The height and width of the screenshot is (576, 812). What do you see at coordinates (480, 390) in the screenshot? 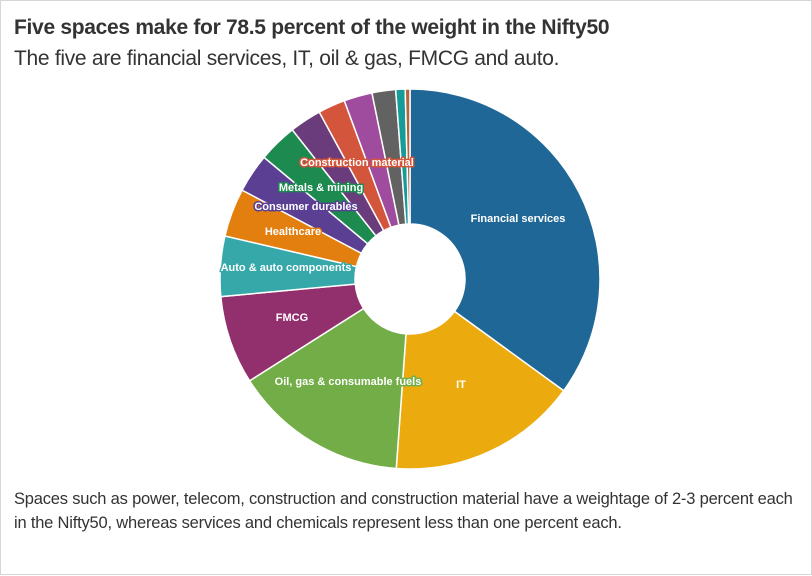
I see `donut-slice-it` at bounding box center [480, 390].